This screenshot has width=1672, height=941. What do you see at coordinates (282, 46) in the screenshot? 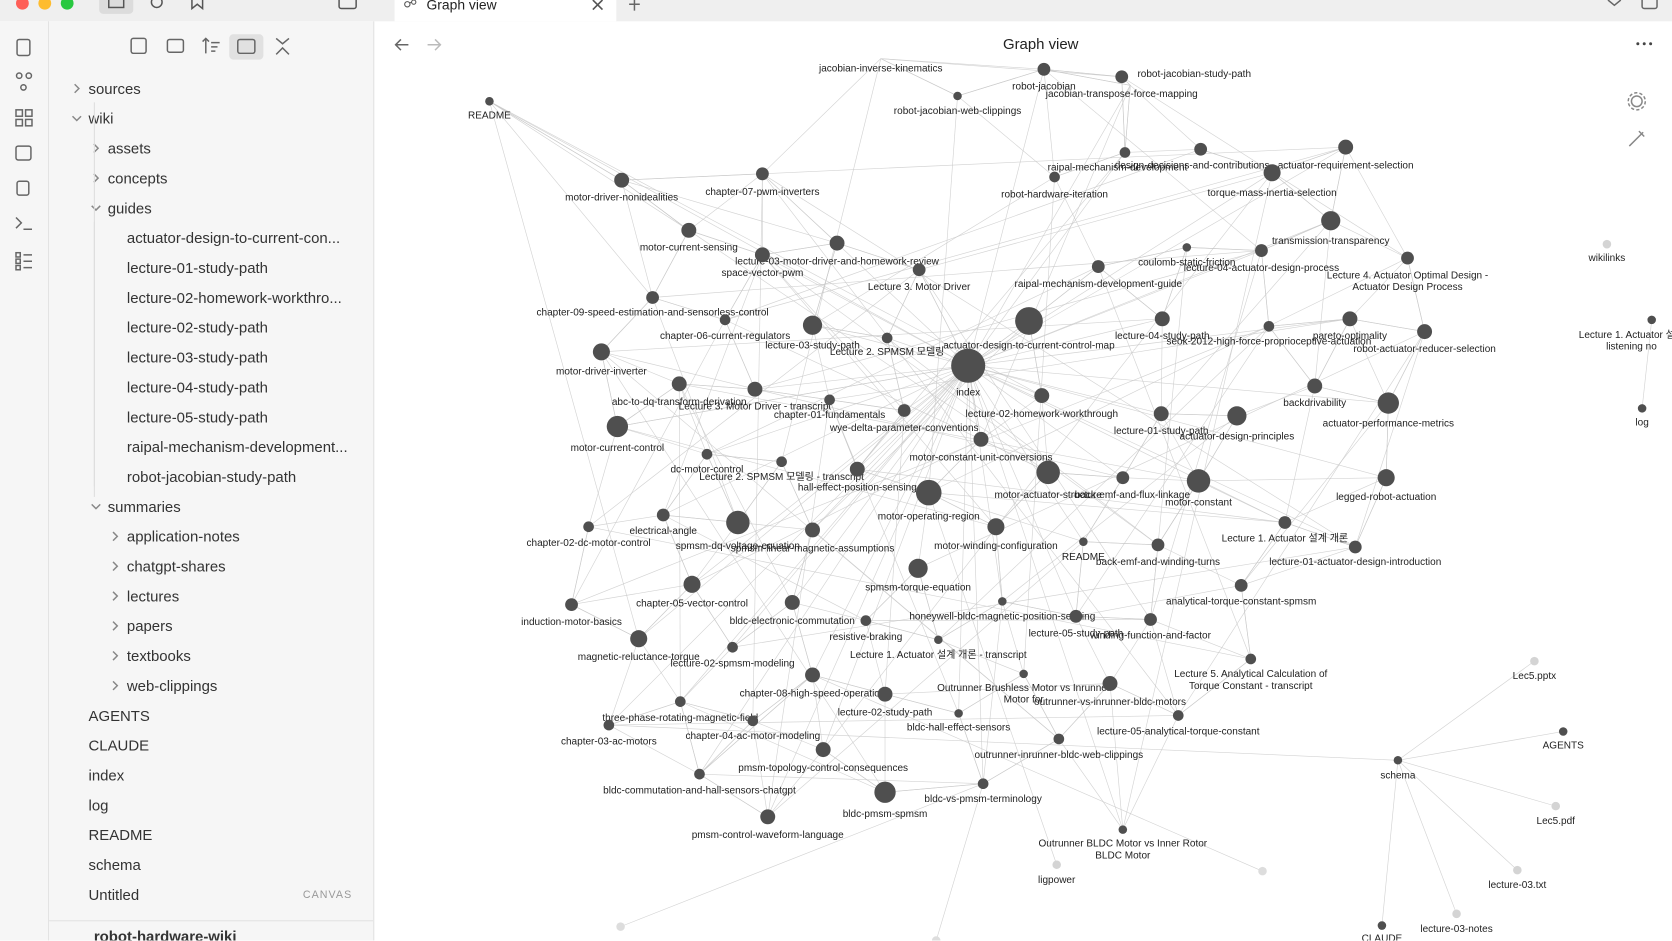
I see `collapse-all` at bounding box center [282, 46].